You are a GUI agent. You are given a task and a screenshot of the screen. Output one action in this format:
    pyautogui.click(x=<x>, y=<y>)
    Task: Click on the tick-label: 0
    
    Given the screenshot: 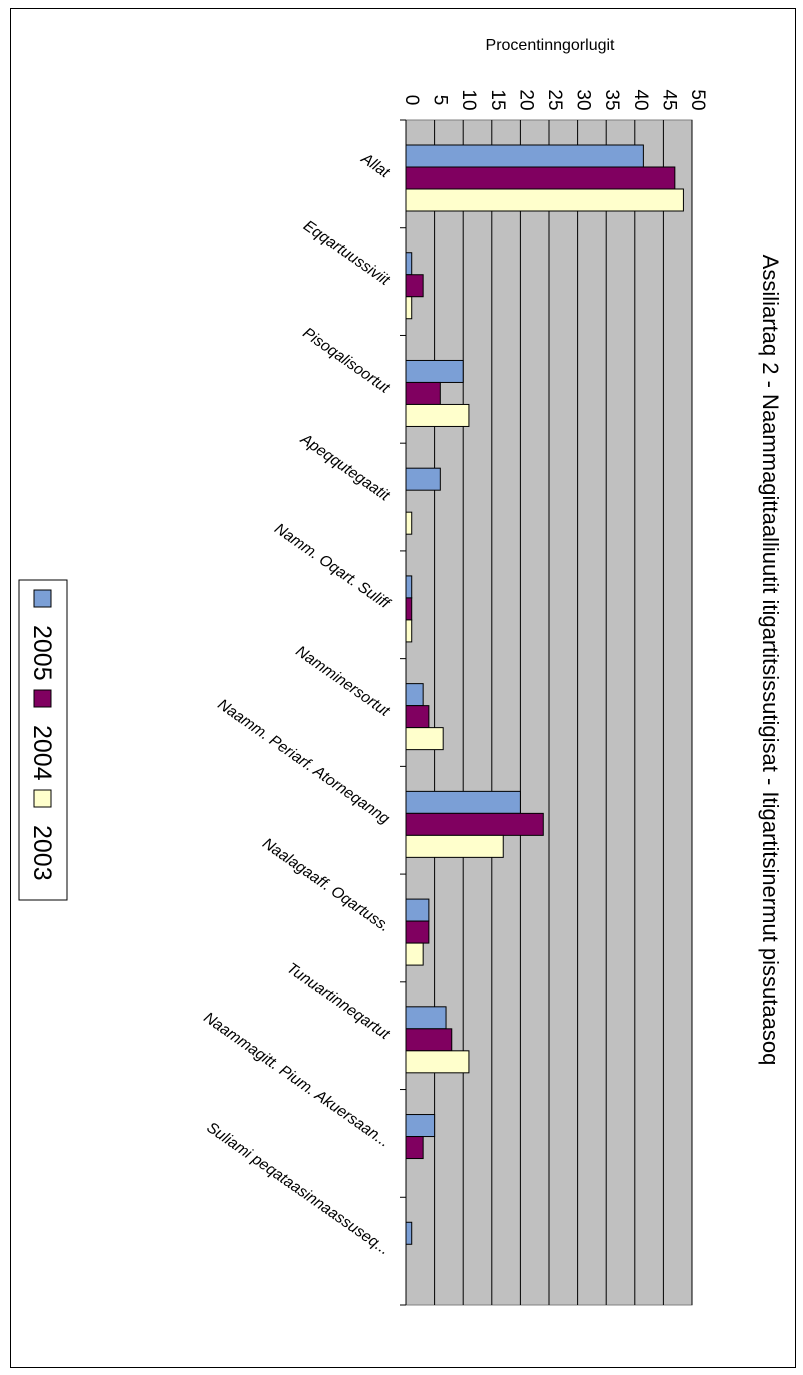 What is the action you would take?
    pyautogui.click(x=411, y=100)
    